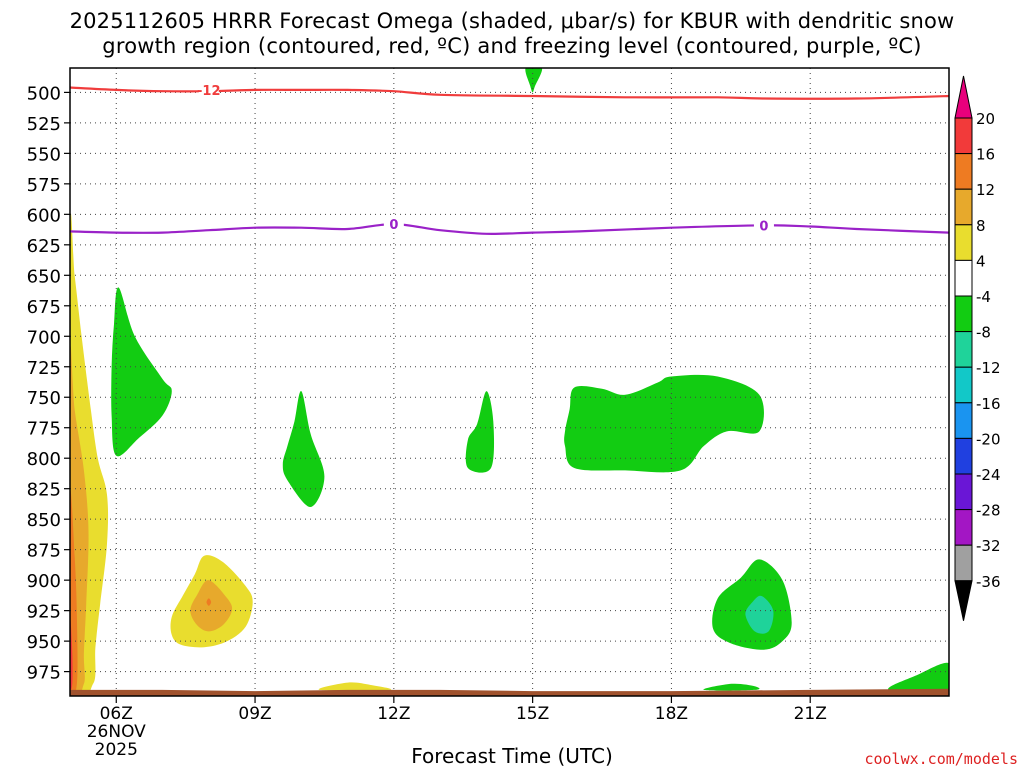  What do you see at coordinates (941, 759) in the screenshot?
I see `credit-link: coolwx.com/models` at bounding box center [941, 759].